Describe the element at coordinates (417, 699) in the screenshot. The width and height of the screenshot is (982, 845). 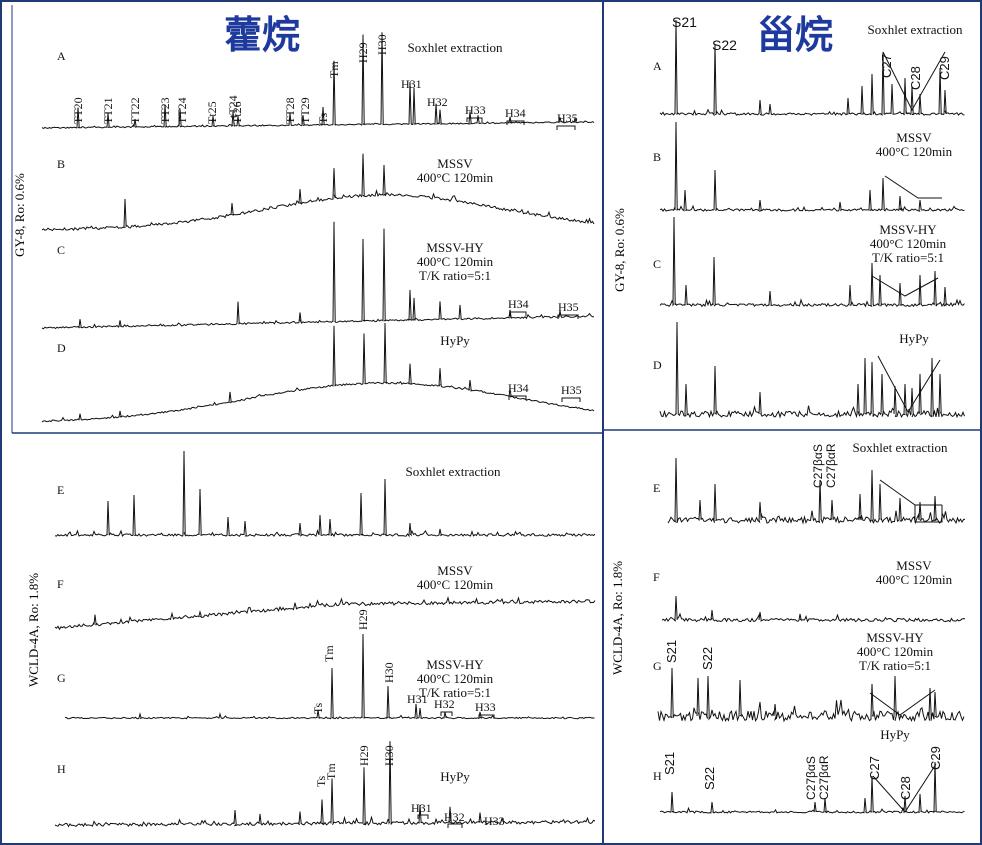
I see `hopane-G-peak-label-H31: H31` at that location.